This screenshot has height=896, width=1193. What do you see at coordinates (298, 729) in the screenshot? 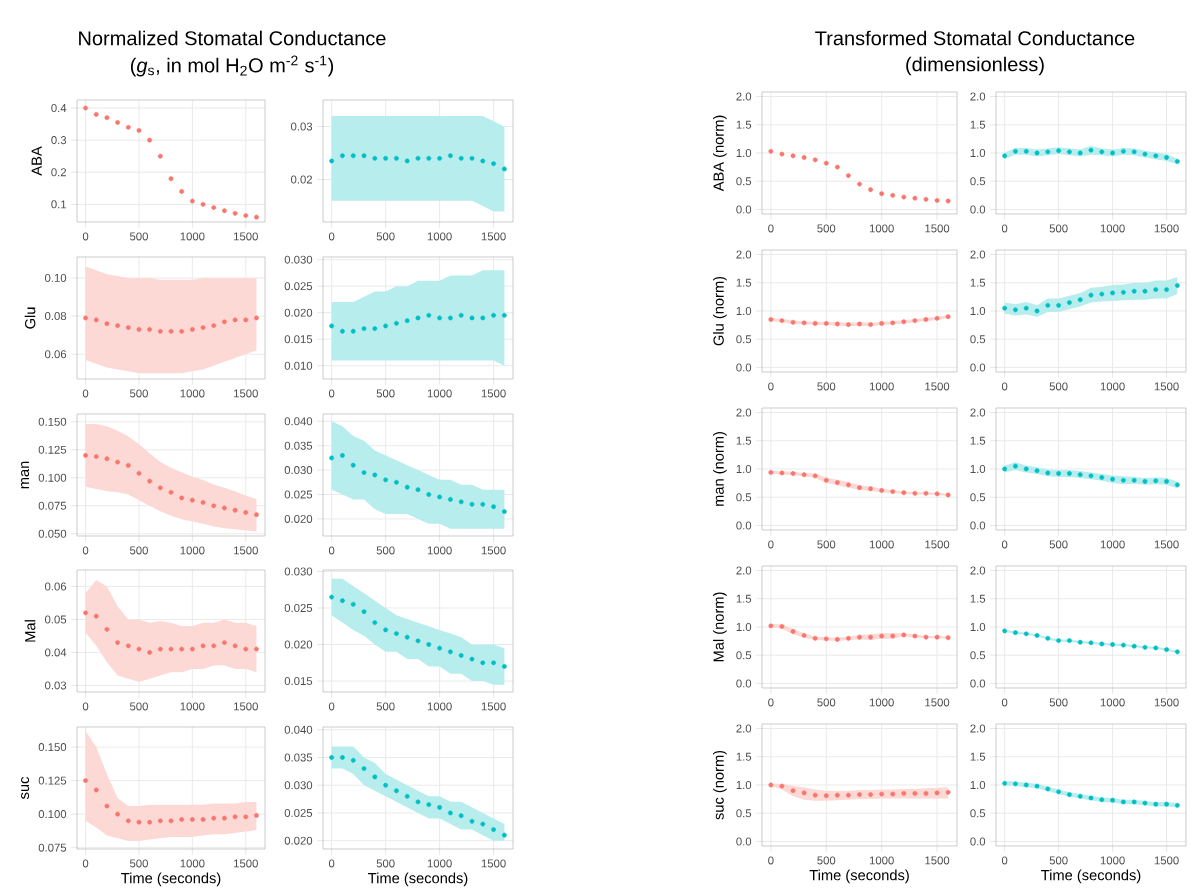
I see `y-tick-label: 0.040` at bounding box center [298, 729].